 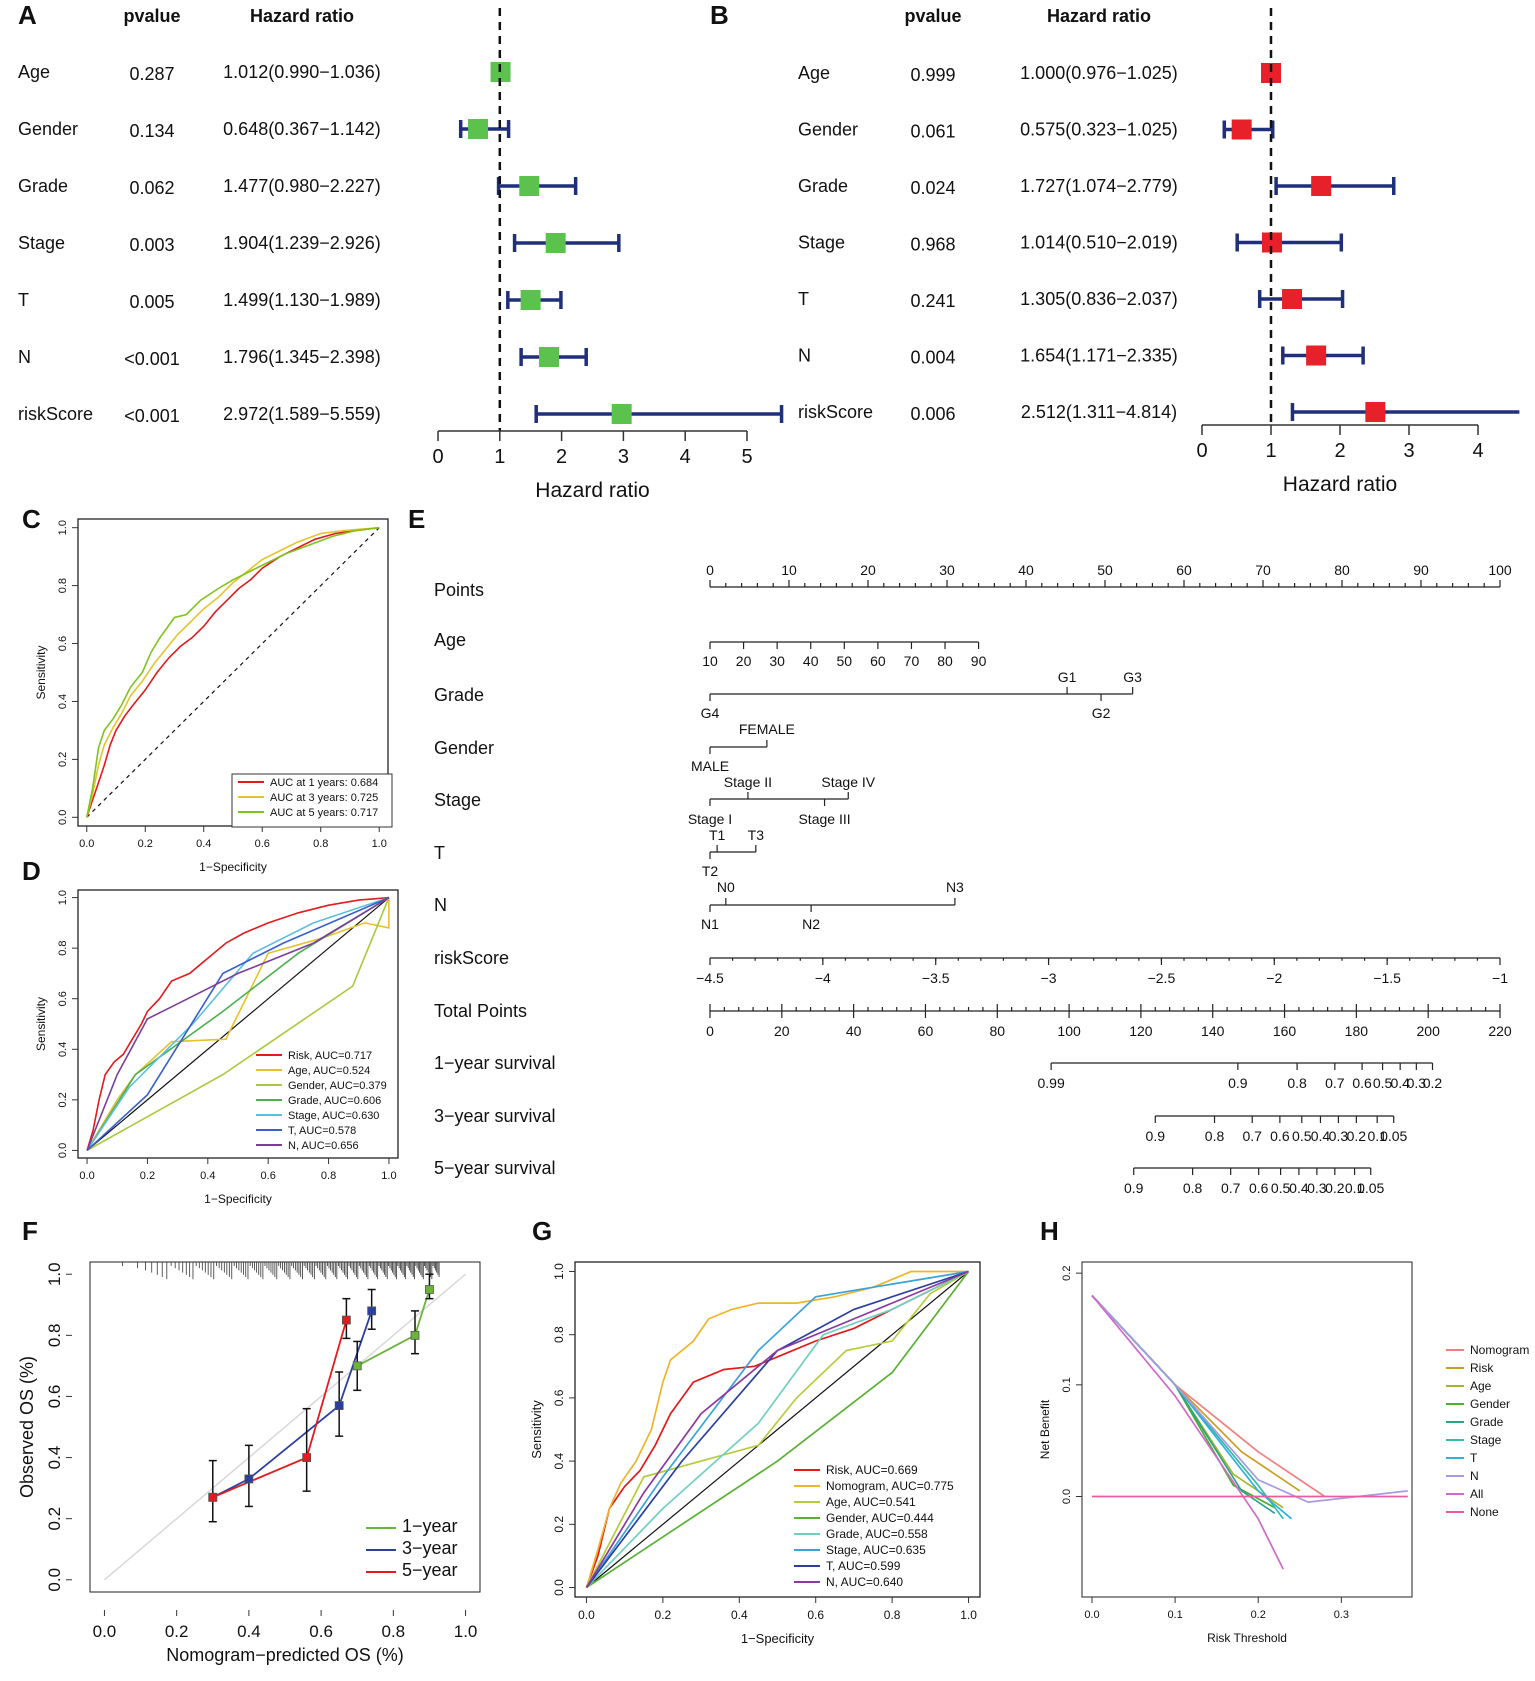 I want to click on legend-entry: Stage, so click(x=1486, y=1440).